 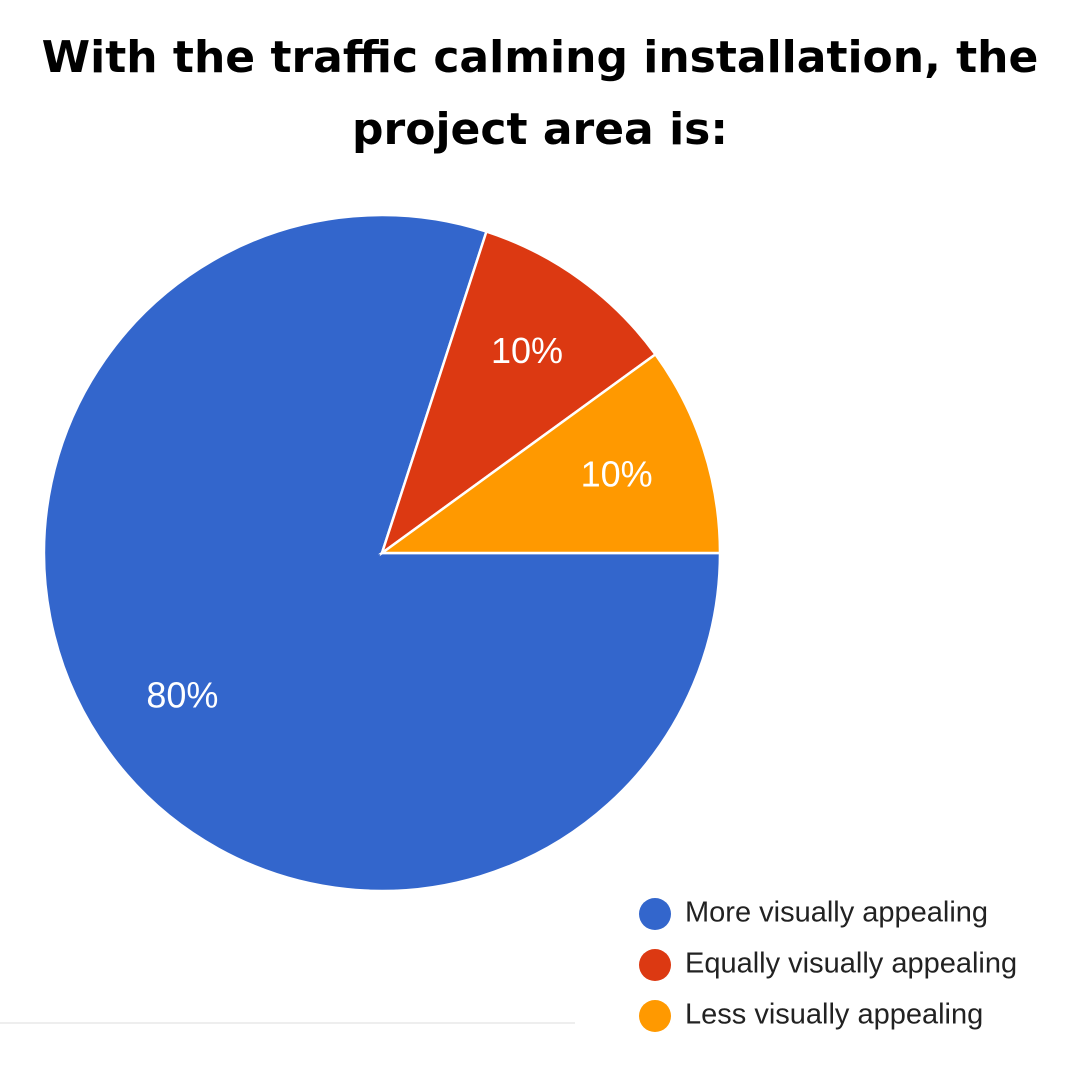 I want to click on legend-label: Equally visually appealing, so click(x=851, y=964).